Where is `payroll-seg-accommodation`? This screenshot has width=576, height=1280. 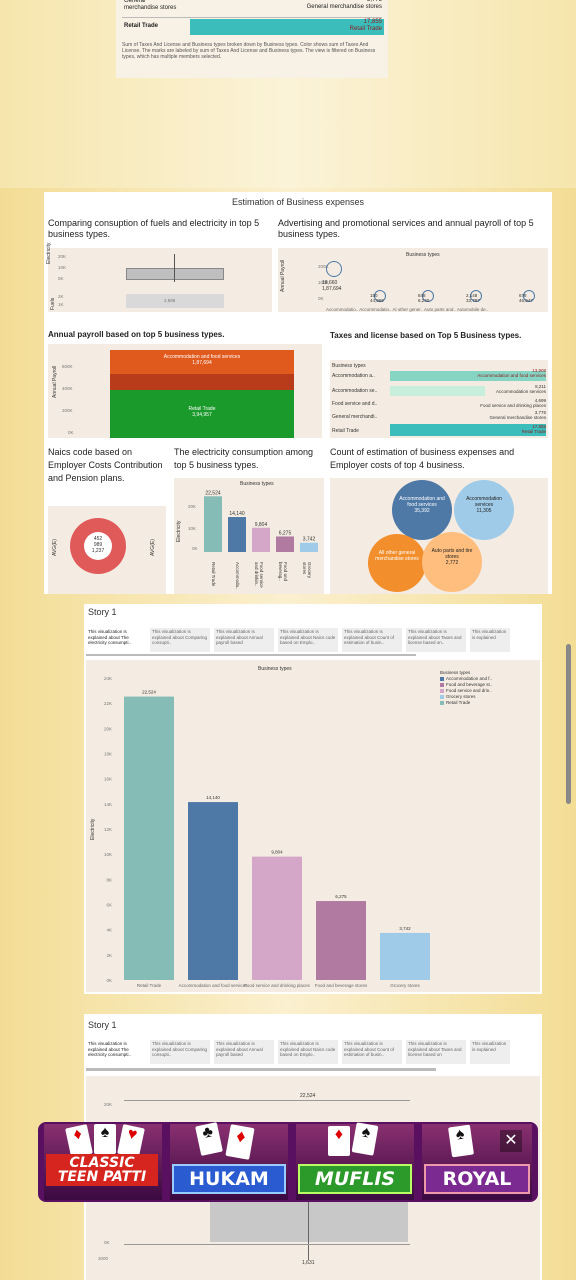 payroll-seg-accommodation is located at coordinates (202, 362).